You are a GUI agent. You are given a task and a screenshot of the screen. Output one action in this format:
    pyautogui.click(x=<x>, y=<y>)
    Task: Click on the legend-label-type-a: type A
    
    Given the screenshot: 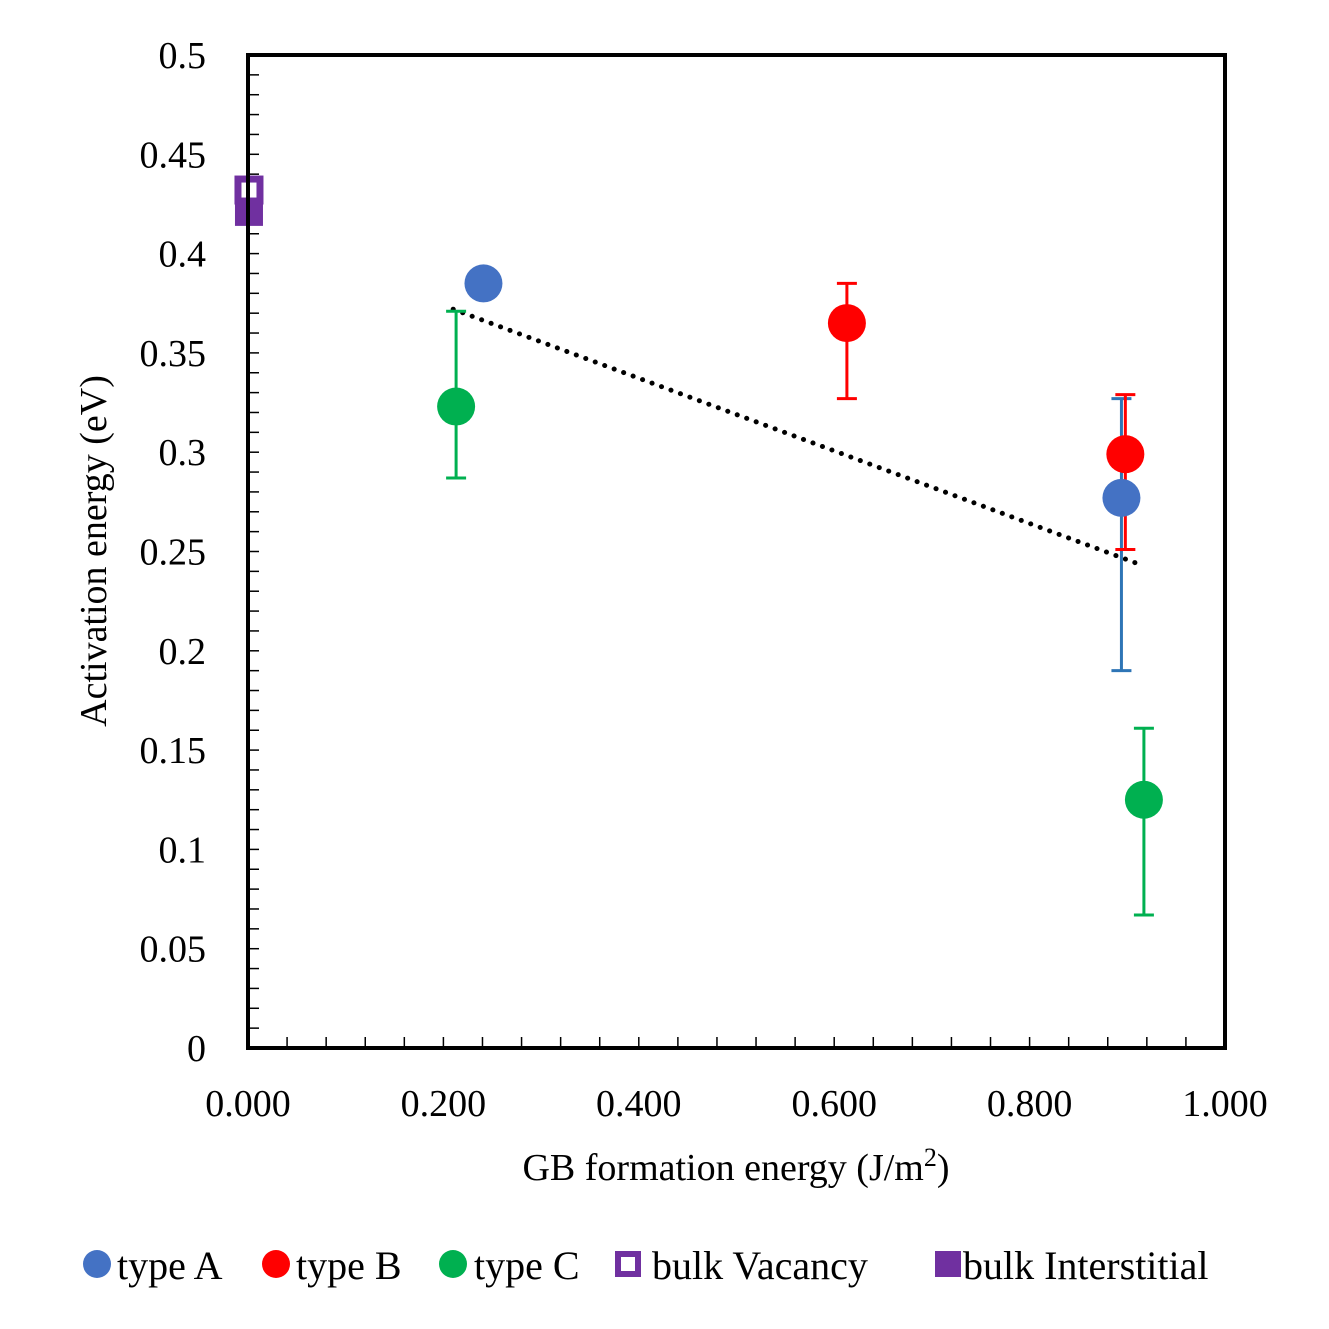 What is the action you would take?
    pyautogui.click(x=170, y=1265)
    